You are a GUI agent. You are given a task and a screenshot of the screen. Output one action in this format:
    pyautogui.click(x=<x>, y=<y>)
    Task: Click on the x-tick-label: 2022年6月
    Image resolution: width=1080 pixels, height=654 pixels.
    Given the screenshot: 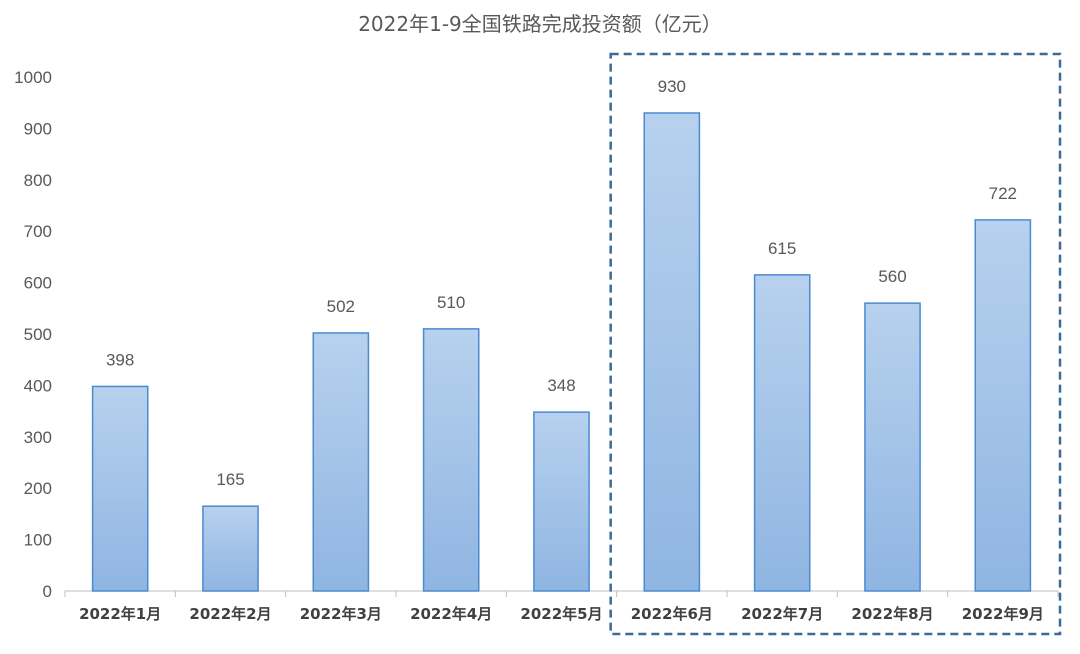 What is the action you would take?
    pyautogui.click(x=672, y=614)
    